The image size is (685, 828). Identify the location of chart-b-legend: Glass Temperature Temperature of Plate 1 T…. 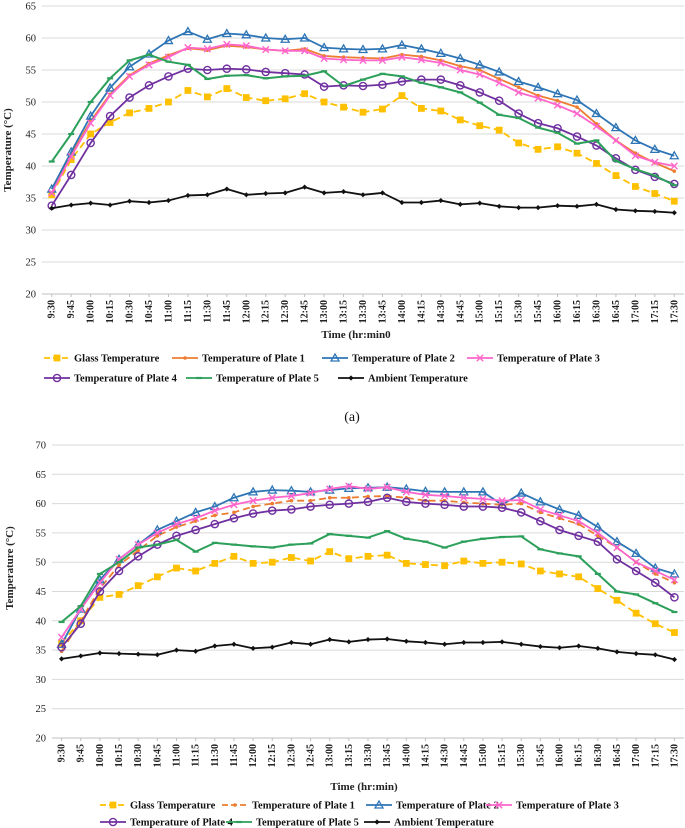
(359, 813).